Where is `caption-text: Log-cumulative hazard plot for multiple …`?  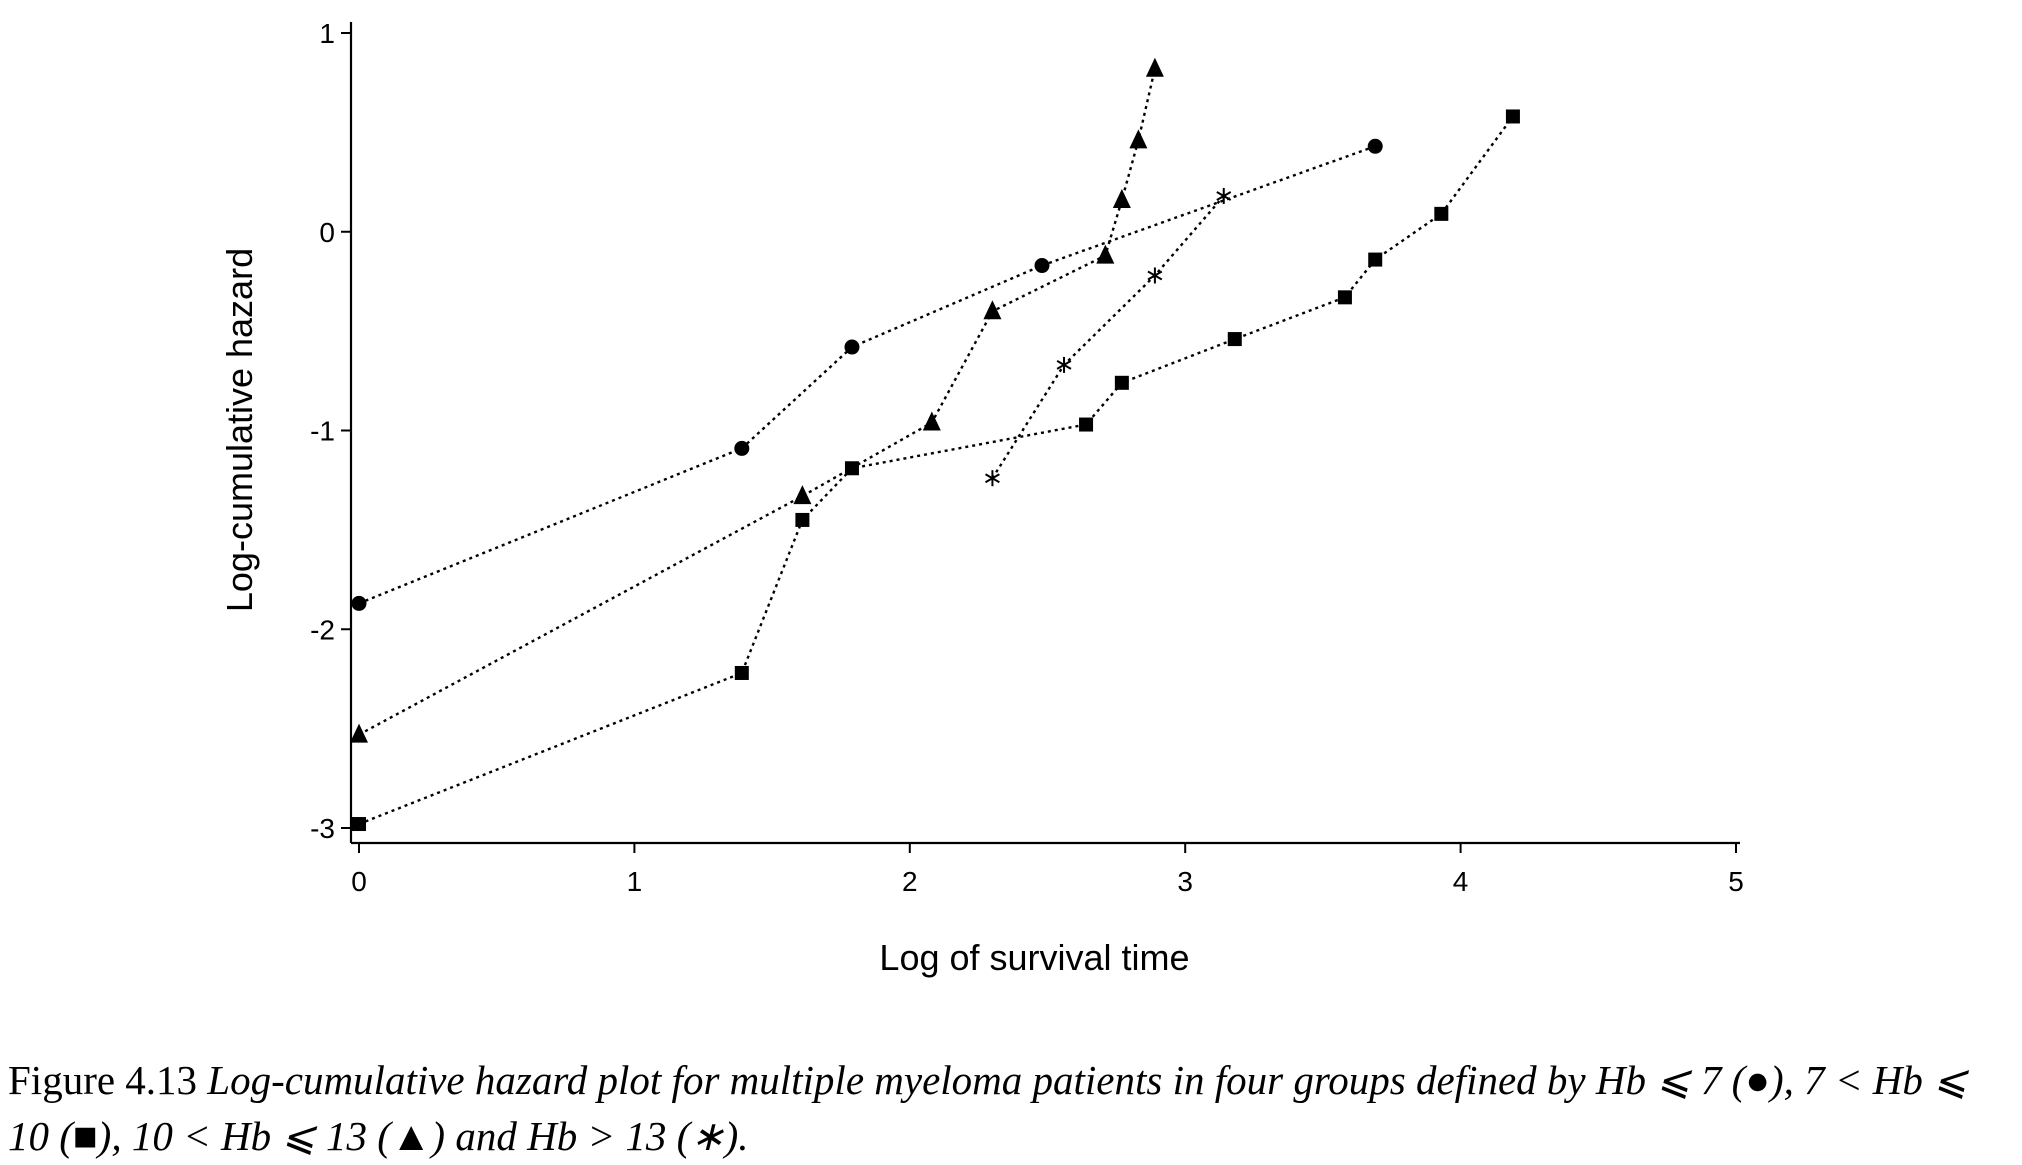
caption-text: Log-cumulative hazard plot for multiple … is located at coordinates (988, 1108).